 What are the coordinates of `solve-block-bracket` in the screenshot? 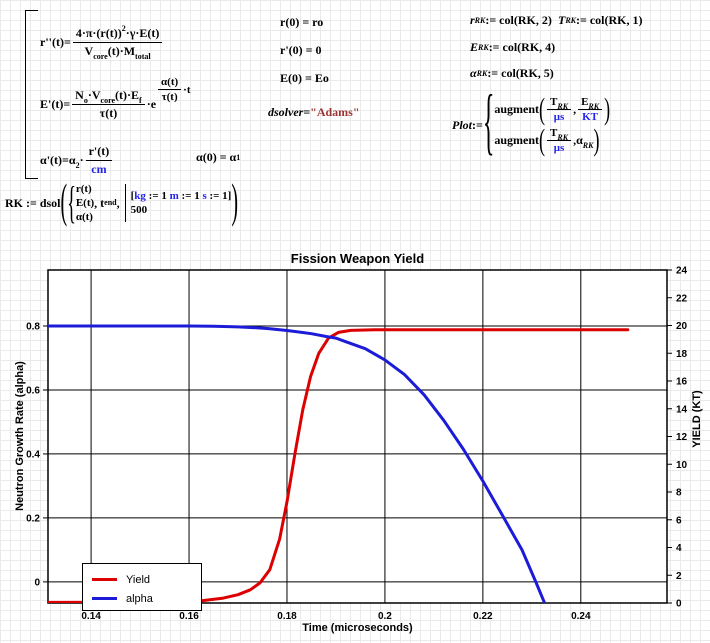 It's located at (31, 94).